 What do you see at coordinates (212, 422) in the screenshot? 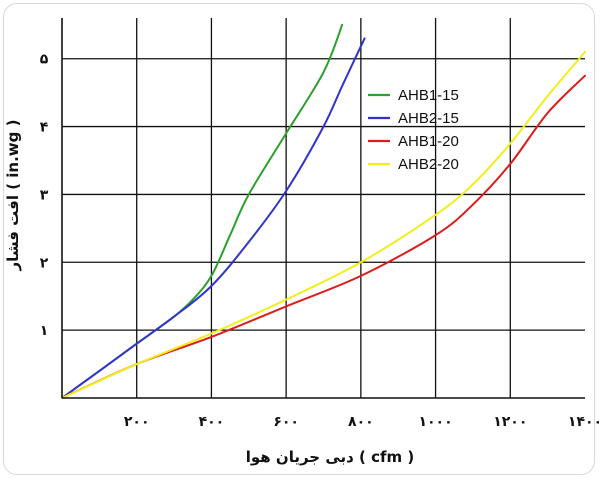
I see `x-tick-label-1: ۴۰۰` at bounding box center [212, 422].